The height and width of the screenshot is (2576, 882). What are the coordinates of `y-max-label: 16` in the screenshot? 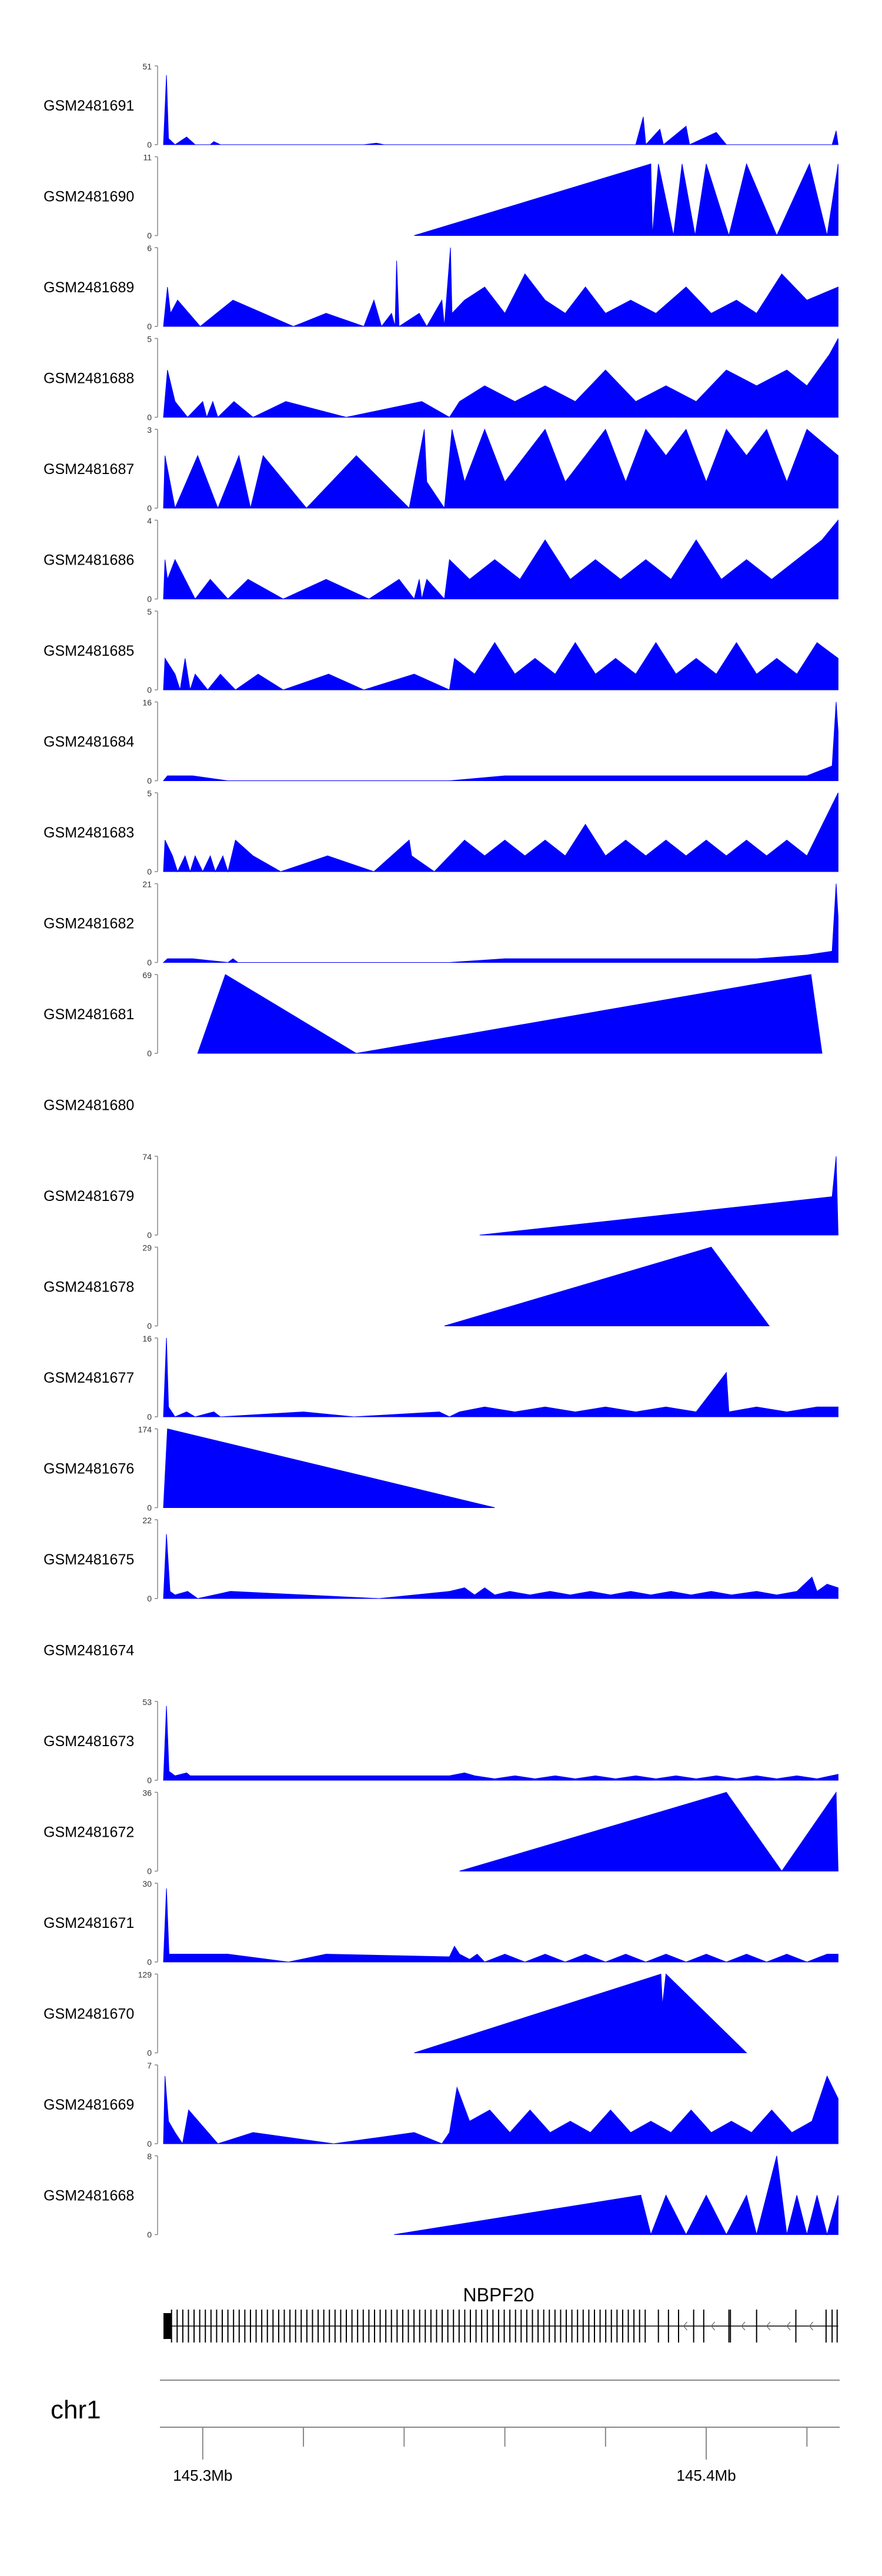 It's located at (147, 1338).